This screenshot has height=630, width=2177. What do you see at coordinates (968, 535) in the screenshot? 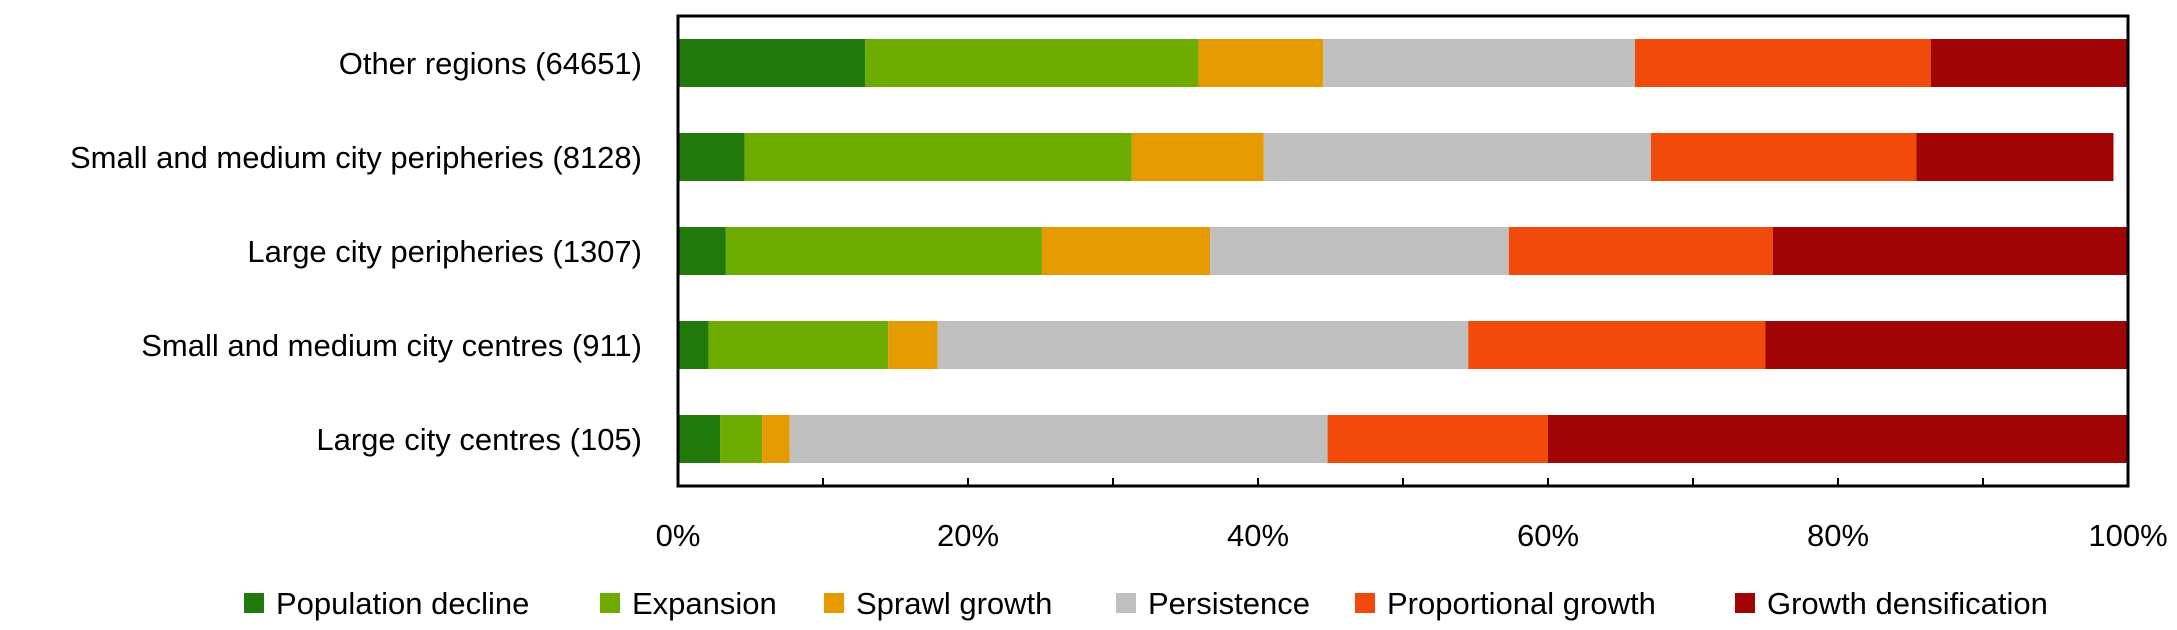
I see `x-tick-label: 20%` at bounding box center [968, 535].